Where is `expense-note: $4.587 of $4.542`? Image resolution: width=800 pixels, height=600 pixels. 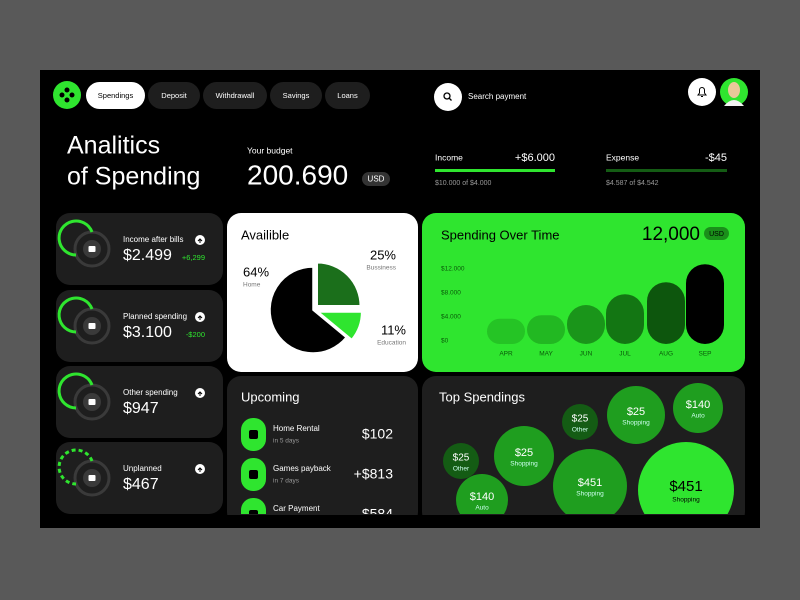 expense-note: $4.587 of $4.542 is located at coordinates (632, 183).